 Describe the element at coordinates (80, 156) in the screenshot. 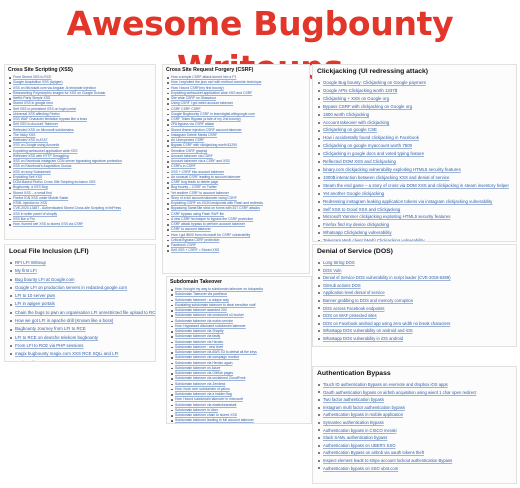

I see `writeup-link: Reflected XSS with HTTP Smuggling` at that location.